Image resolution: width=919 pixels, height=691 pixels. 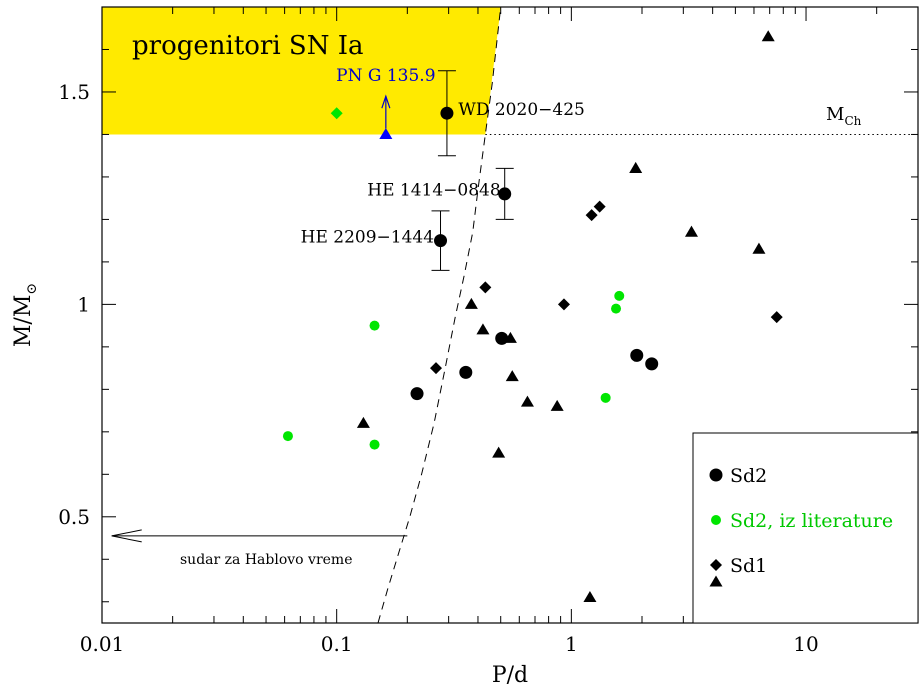 What do you see at coordinates (74, 92) in the screenshot?
I see `y-tick-label: 1.5` at bounding box center [74, 92].